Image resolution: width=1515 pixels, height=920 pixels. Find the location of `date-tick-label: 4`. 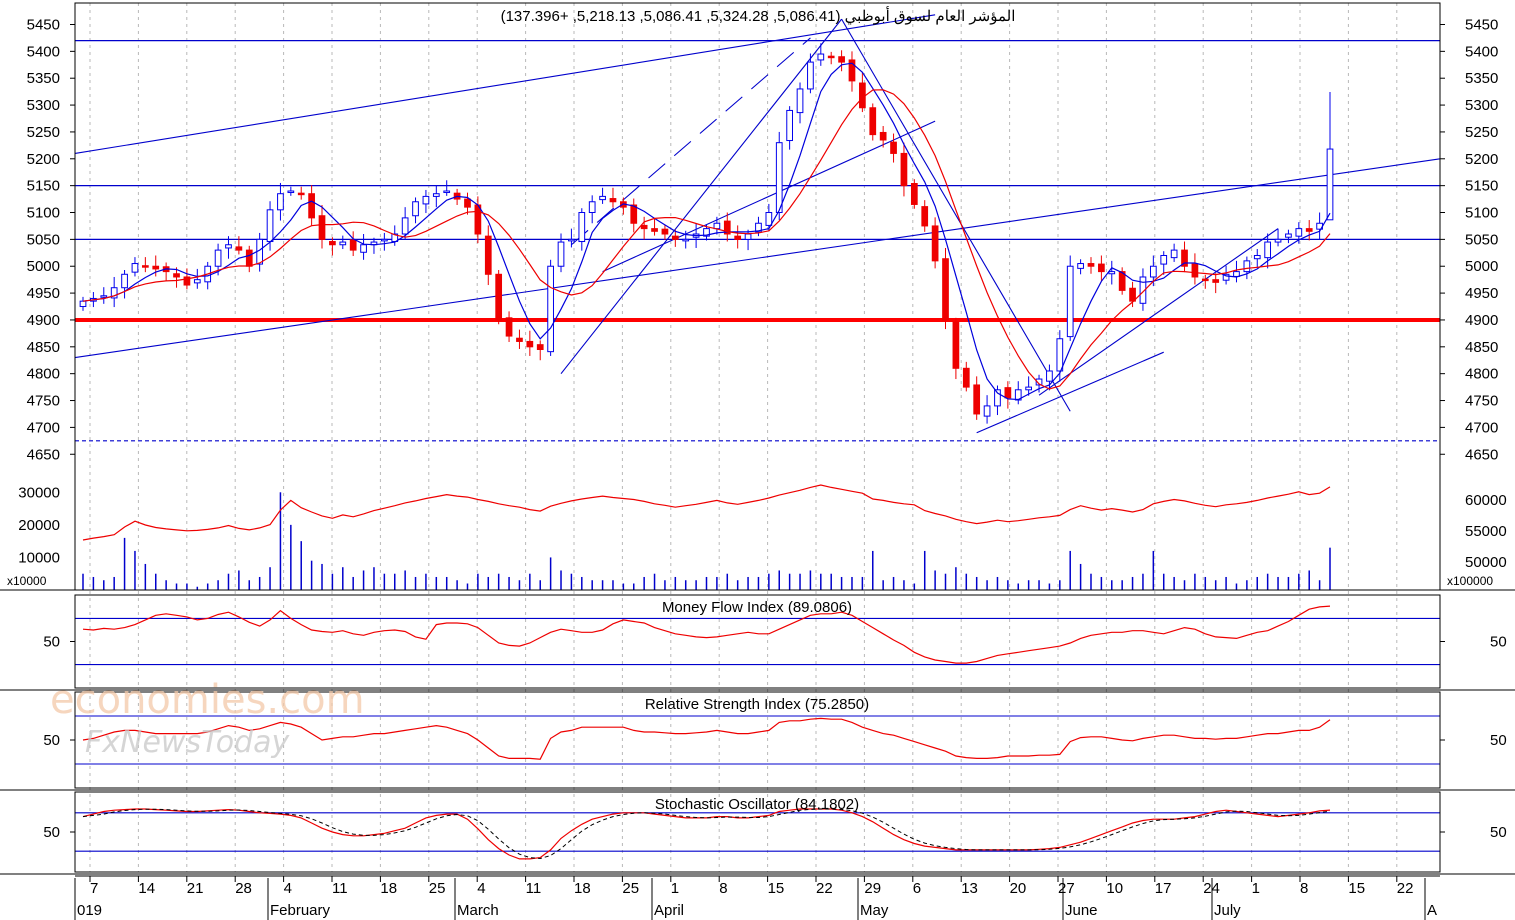

date-tick-label: 4 is located at coordinates (481, 888).